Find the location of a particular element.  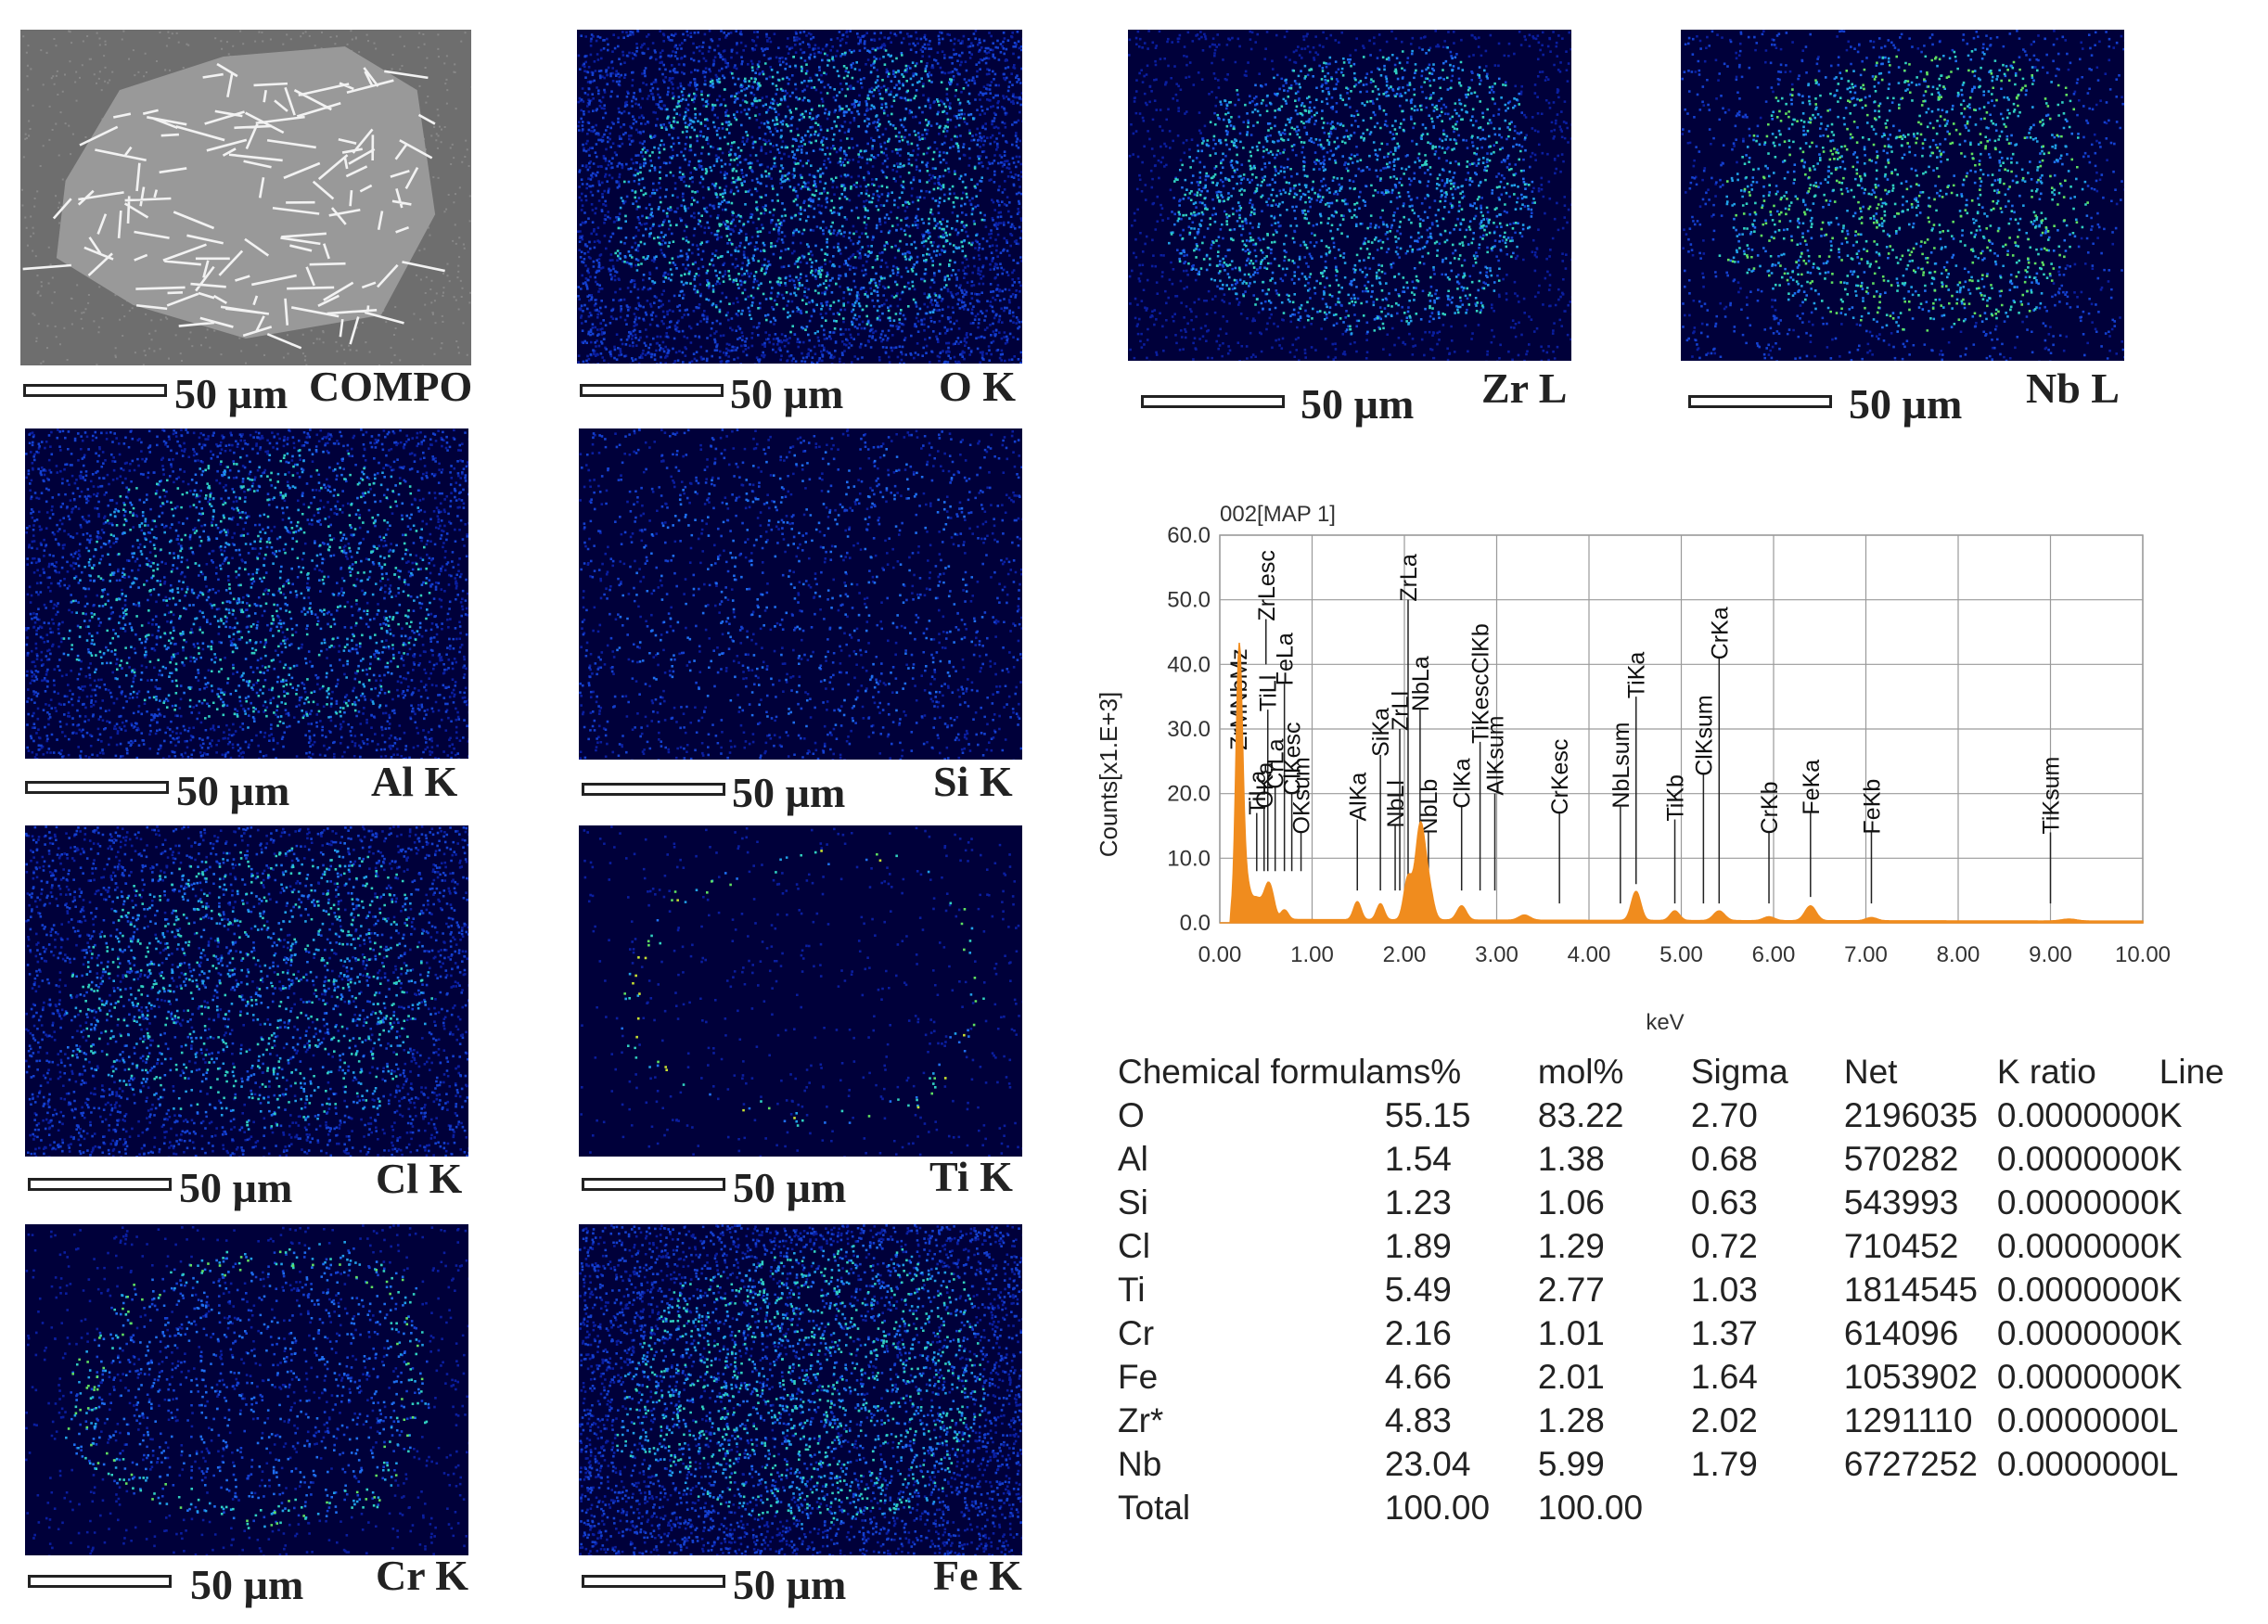

y-axis-label: Counts[x1.E+3] is located at coordinates (1108, 775).